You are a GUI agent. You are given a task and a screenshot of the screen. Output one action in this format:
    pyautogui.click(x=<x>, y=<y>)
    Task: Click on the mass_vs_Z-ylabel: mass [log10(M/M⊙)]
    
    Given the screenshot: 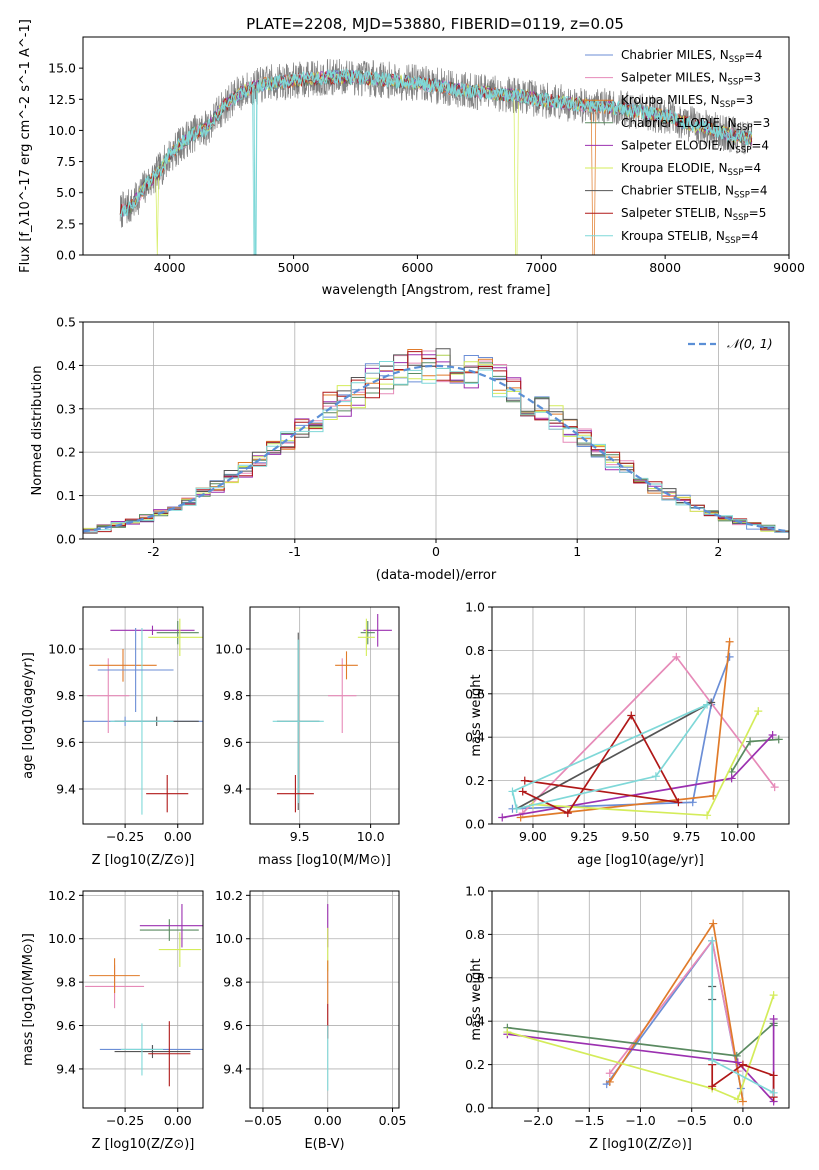 What is the action you would take?
    pyautogui.click(x=28, y=999)
    